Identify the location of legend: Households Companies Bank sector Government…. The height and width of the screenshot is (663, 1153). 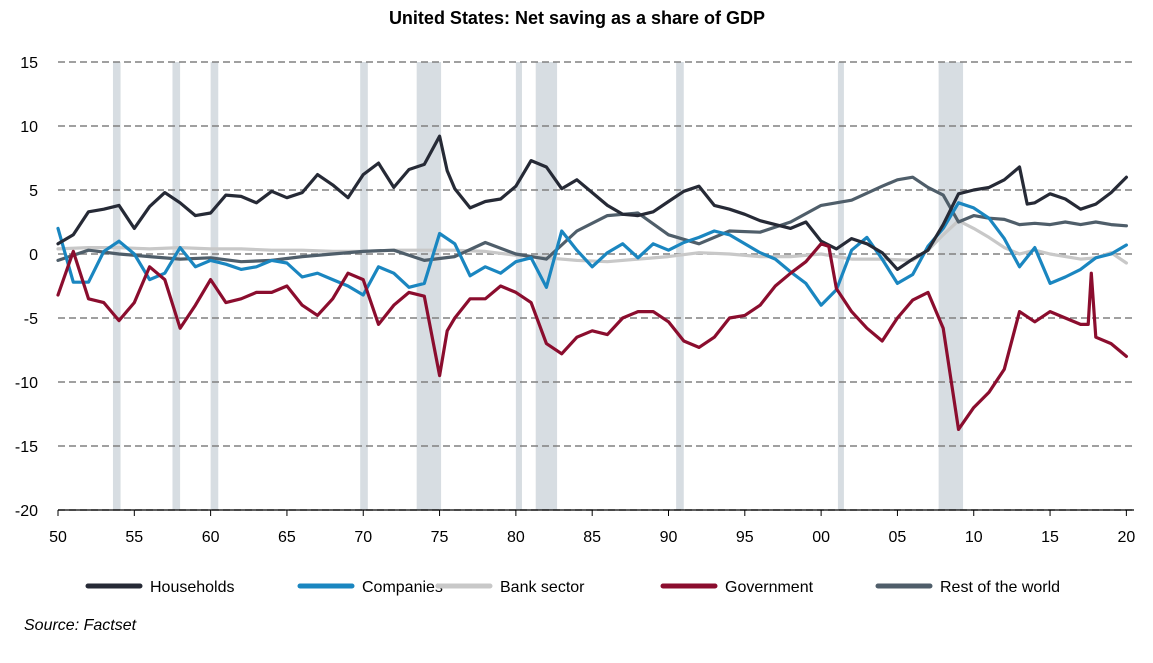
(572, 587).